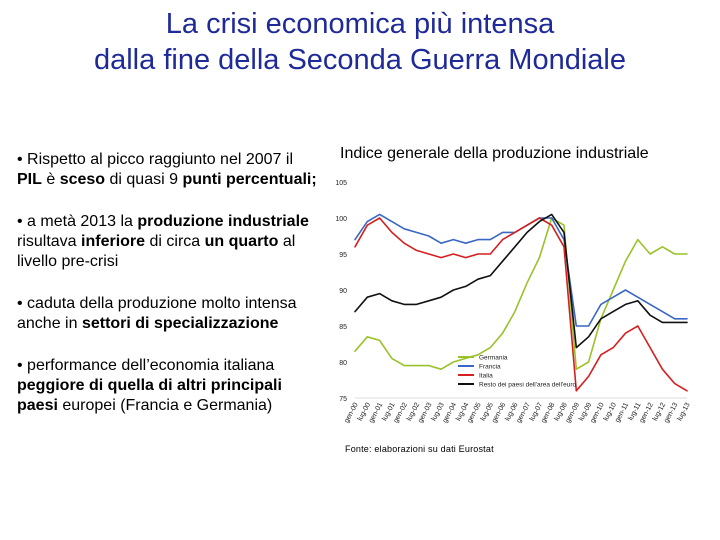  I want to click on bullet-emphasis: punti percentuali;, so click(249, 179).